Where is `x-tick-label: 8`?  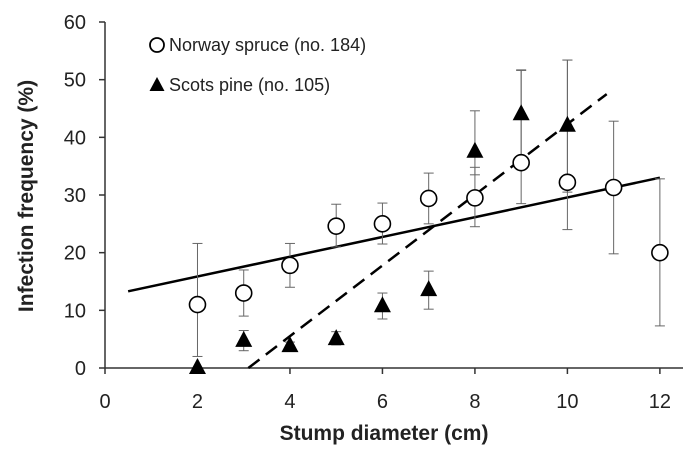
x-tick-label: 8 is located at coordinates (474, 402).